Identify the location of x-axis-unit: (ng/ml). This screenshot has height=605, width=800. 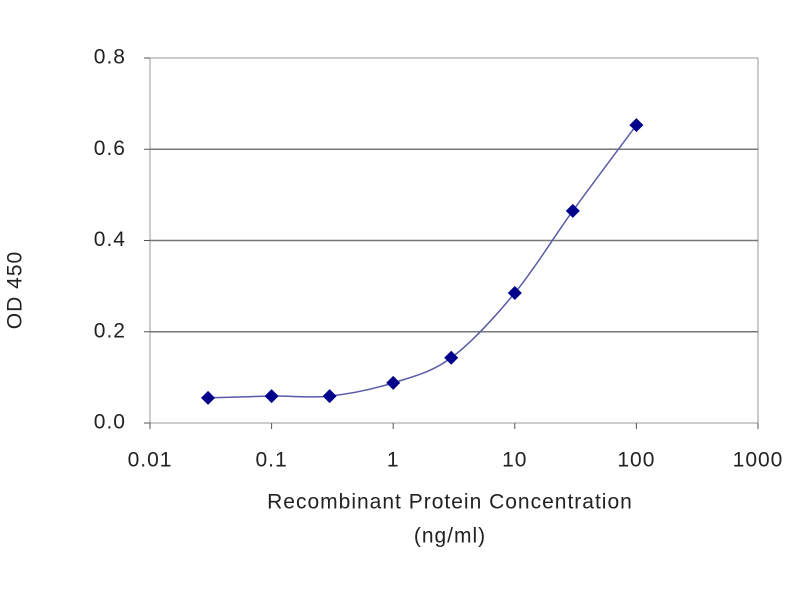
(450, 536).